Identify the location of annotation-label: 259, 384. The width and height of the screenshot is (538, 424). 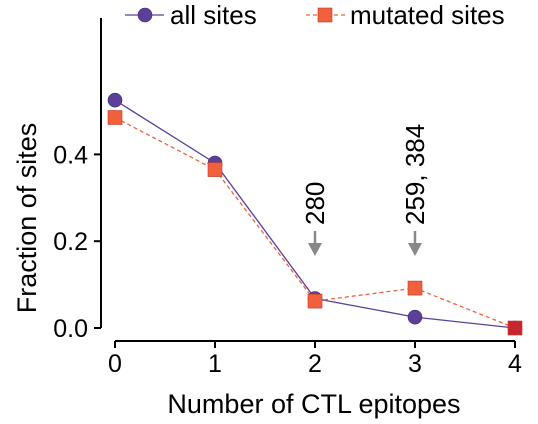
(415, 174).